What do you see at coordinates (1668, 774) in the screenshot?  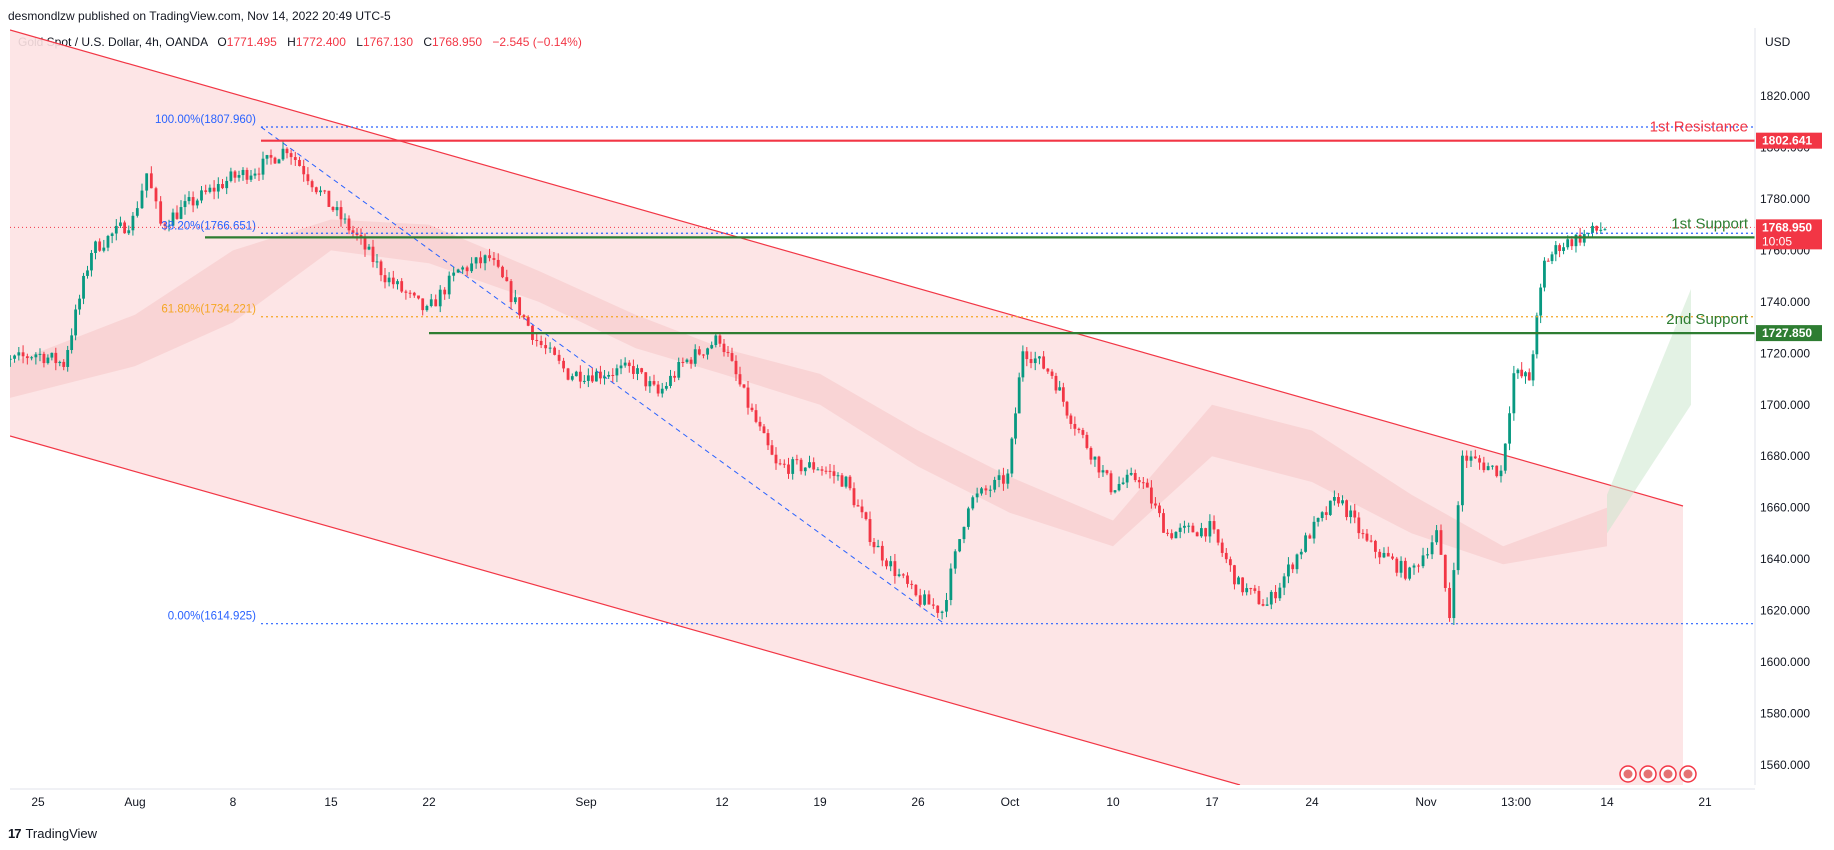 I see `event-flag-dot` at bounding box center [1668, 774].